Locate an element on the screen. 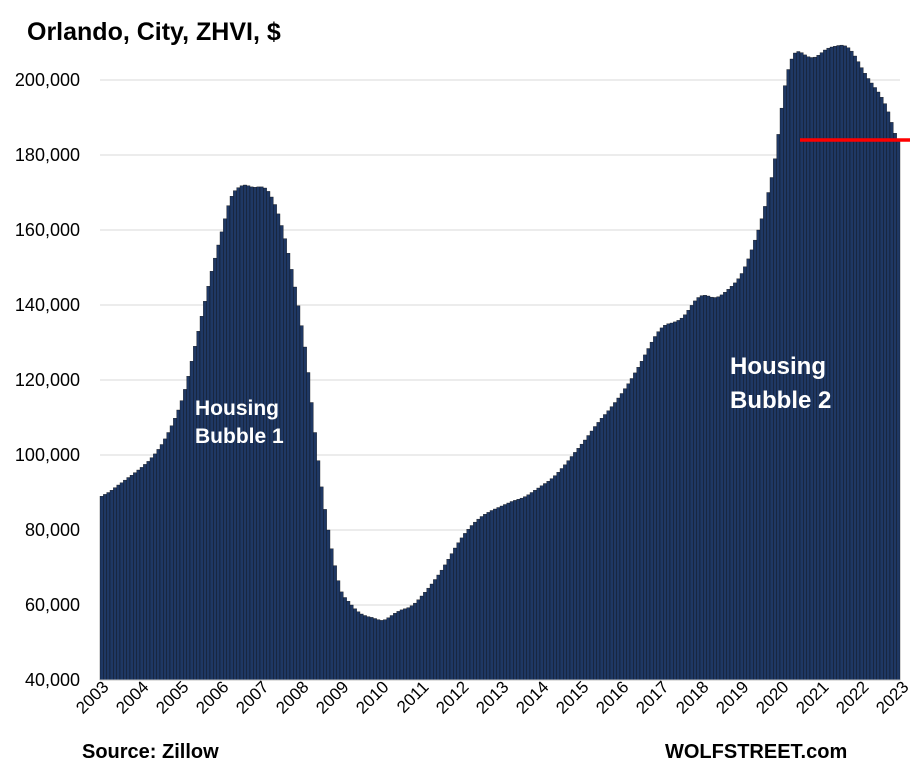 The height and width of the screenshot is (767, 912). y-tick-label: 100,000 is located at coordinates (47, 455).